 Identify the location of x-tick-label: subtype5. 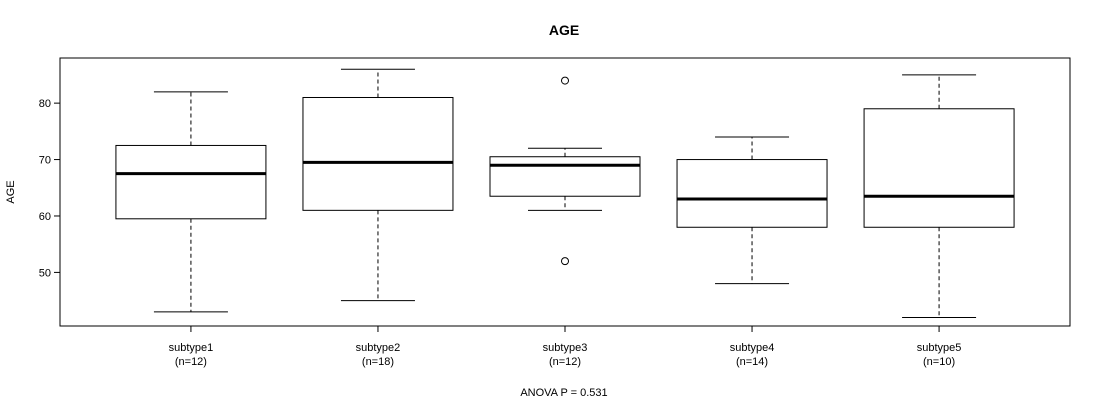
(939, 348).